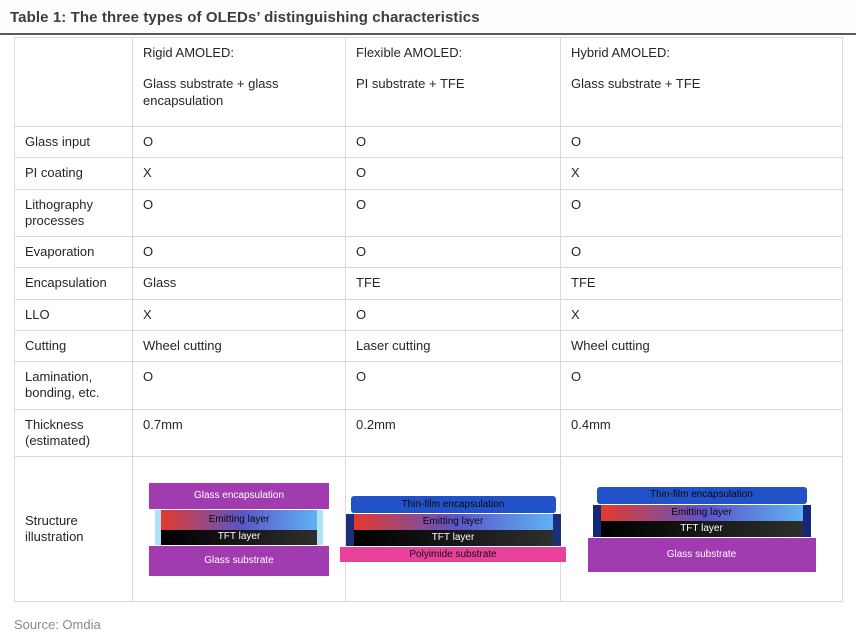 This screenshot has width=856, height=632. I want to click on cell-value: 0.2mm, so click(453, 432).